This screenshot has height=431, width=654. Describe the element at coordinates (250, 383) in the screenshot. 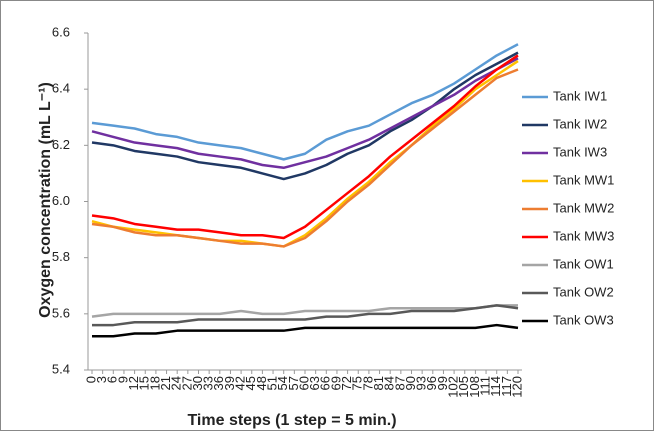

I see `x-tick-label: 45` at that location.